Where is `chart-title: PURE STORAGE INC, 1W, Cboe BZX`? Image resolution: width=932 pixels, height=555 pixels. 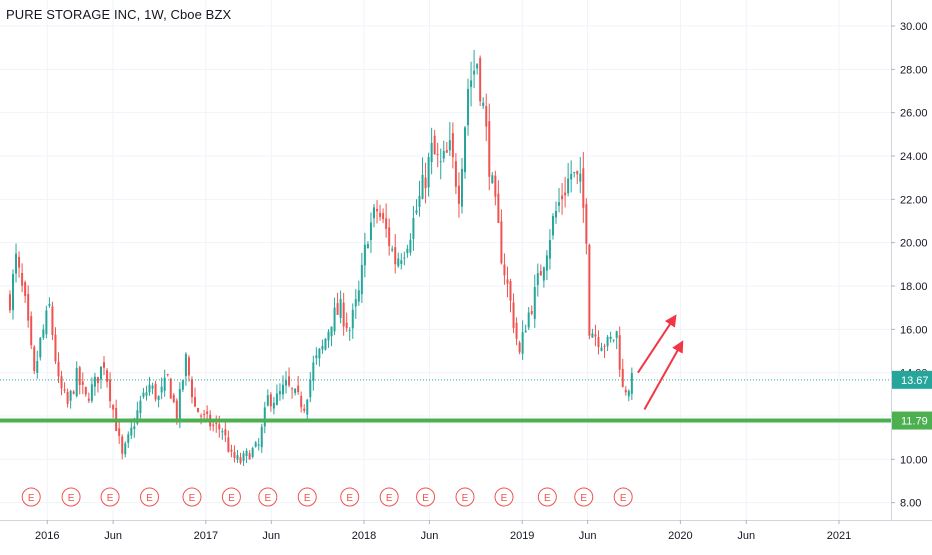
chart-title: PURE STORAGE INC, 1W, Cboe BZX is located at coordinates (119, 14).